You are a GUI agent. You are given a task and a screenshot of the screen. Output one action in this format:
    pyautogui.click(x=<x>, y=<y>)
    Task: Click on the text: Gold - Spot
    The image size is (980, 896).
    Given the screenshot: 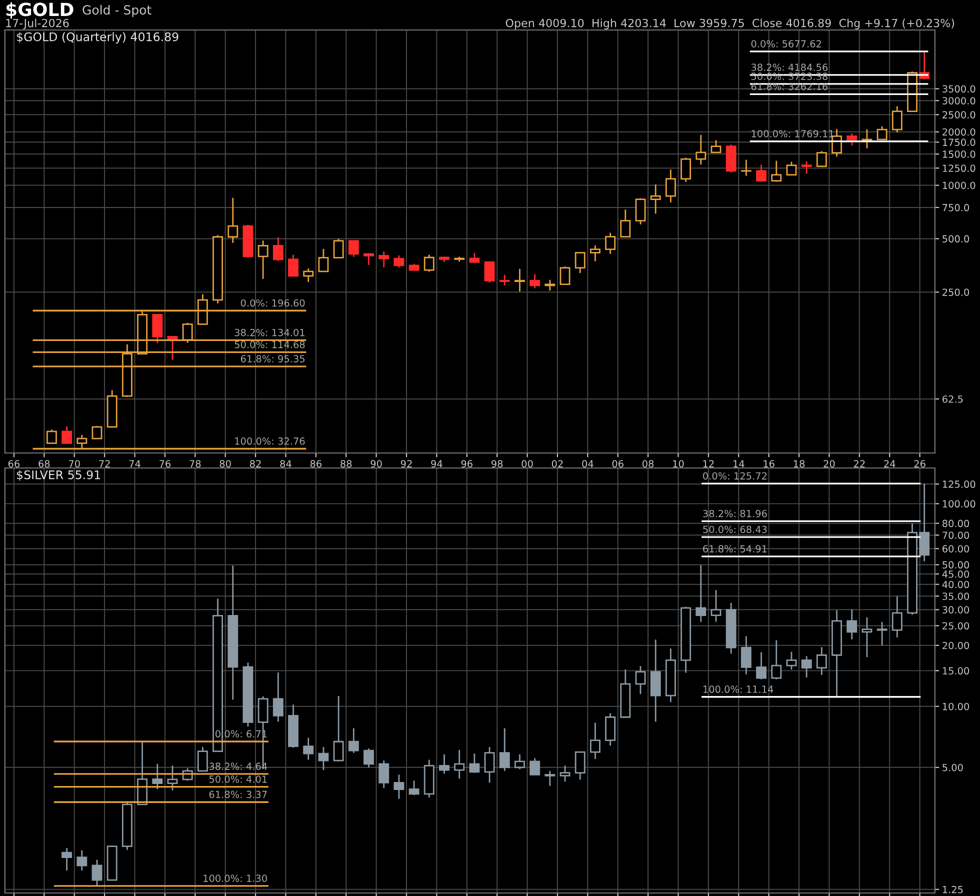 What is the action you would take?
    pyautogui.click(x=117, y=11)
    